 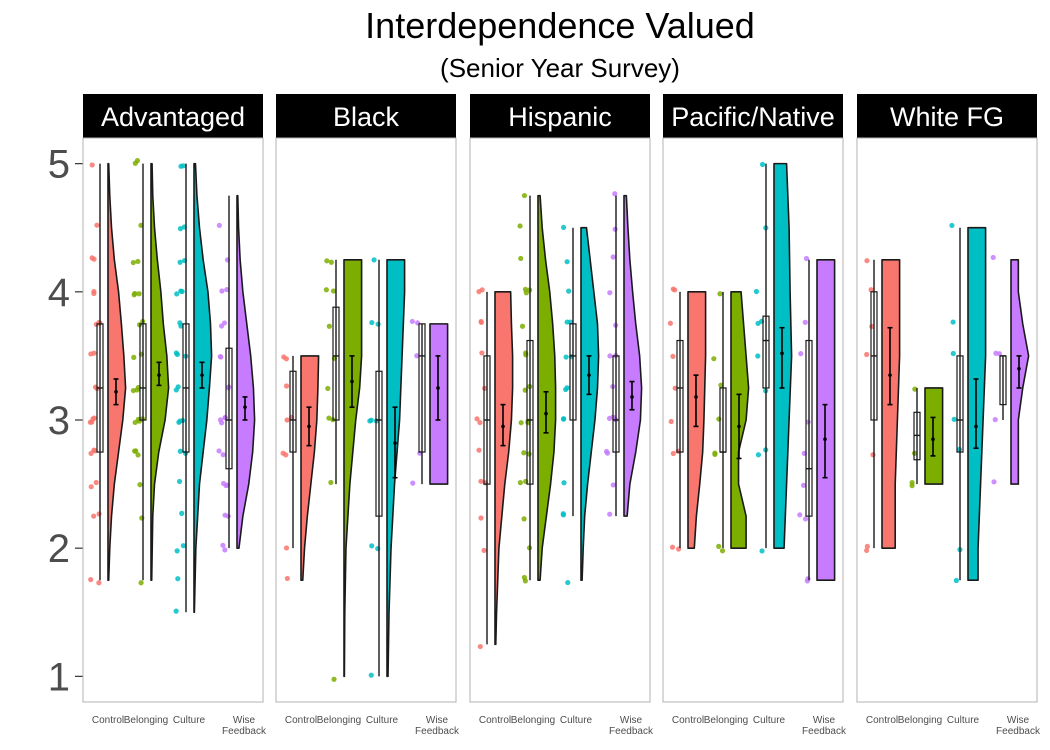 I want to click on facet-strip-label: Advantaged, so click(x=173, y=117).